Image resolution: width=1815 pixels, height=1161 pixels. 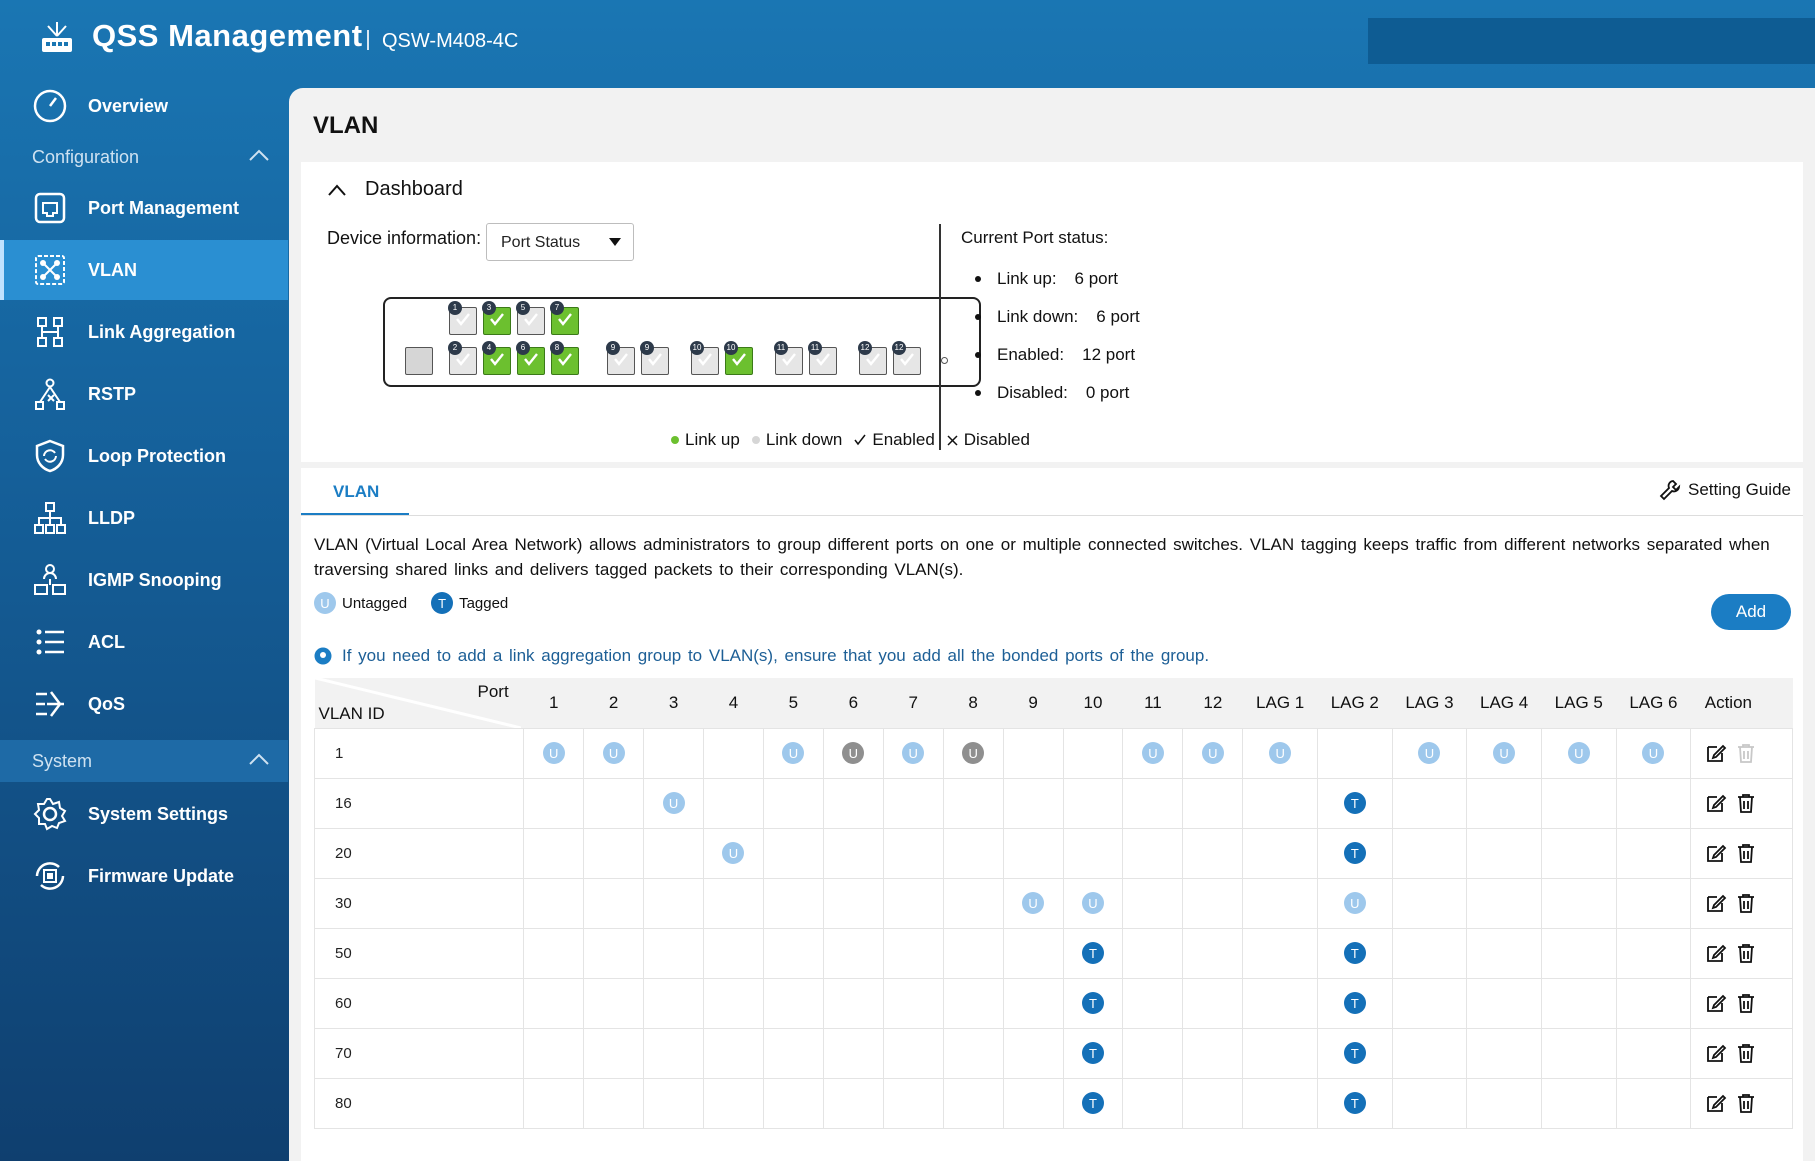 I want to click on switch-port: 4, so click(x=496, y=358).